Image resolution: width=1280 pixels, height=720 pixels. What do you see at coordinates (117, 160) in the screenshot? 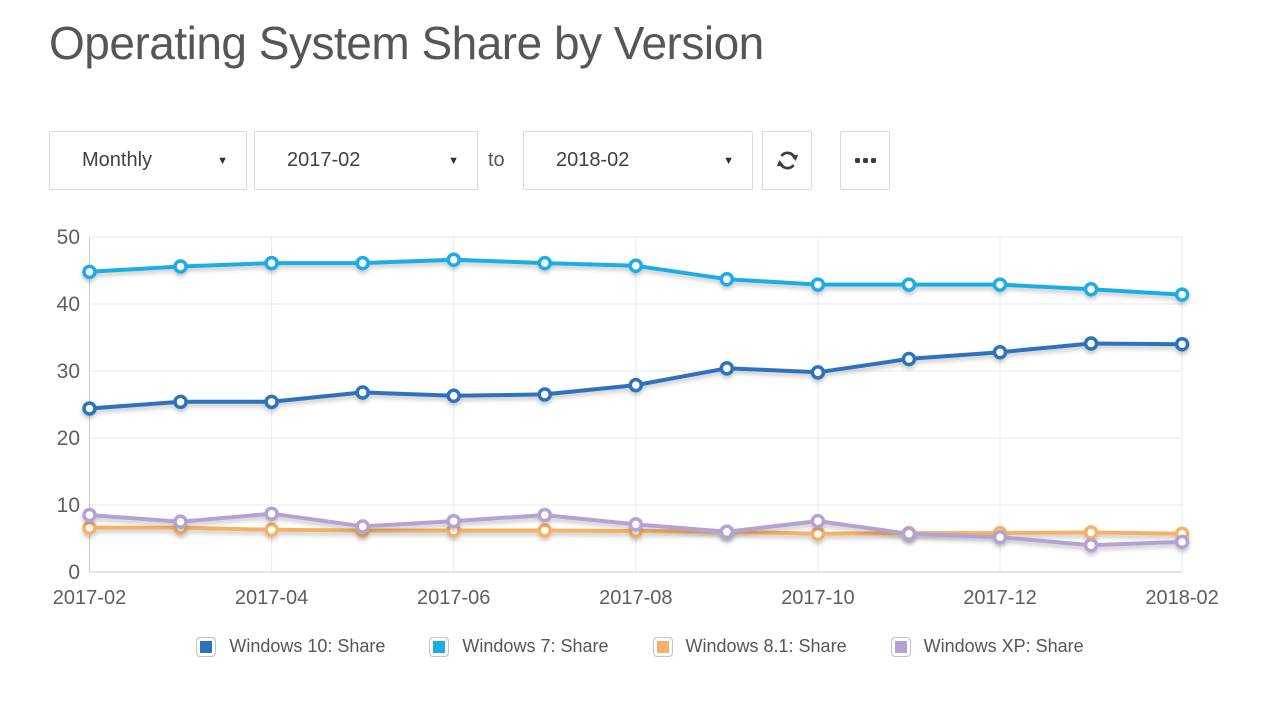
I see `interval-select-value: Monthly` at bounding box center [117, 160].